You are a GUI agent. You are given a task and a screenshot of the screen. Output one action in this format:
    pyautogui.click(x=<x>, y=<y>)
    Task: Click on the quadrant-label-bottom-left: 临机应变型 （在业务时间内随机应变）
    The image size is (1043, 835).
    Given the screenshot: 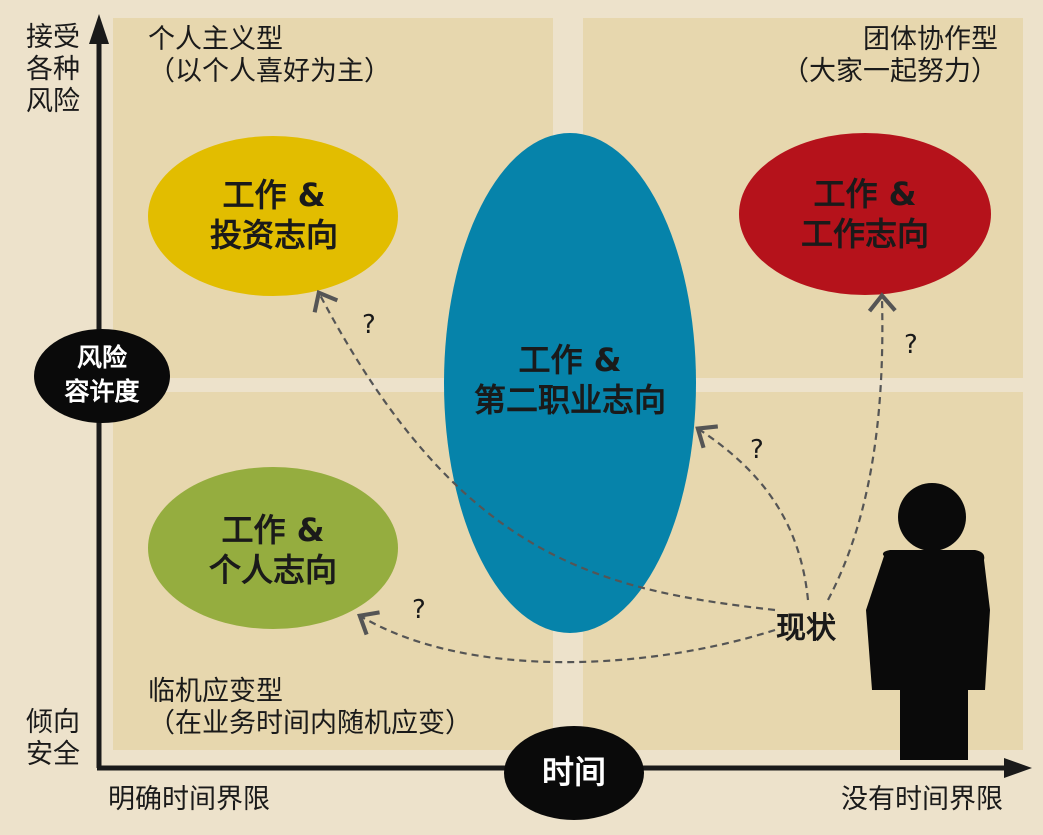 What is the action you would take?
    pyautogui.click(x=310, y=707)
    